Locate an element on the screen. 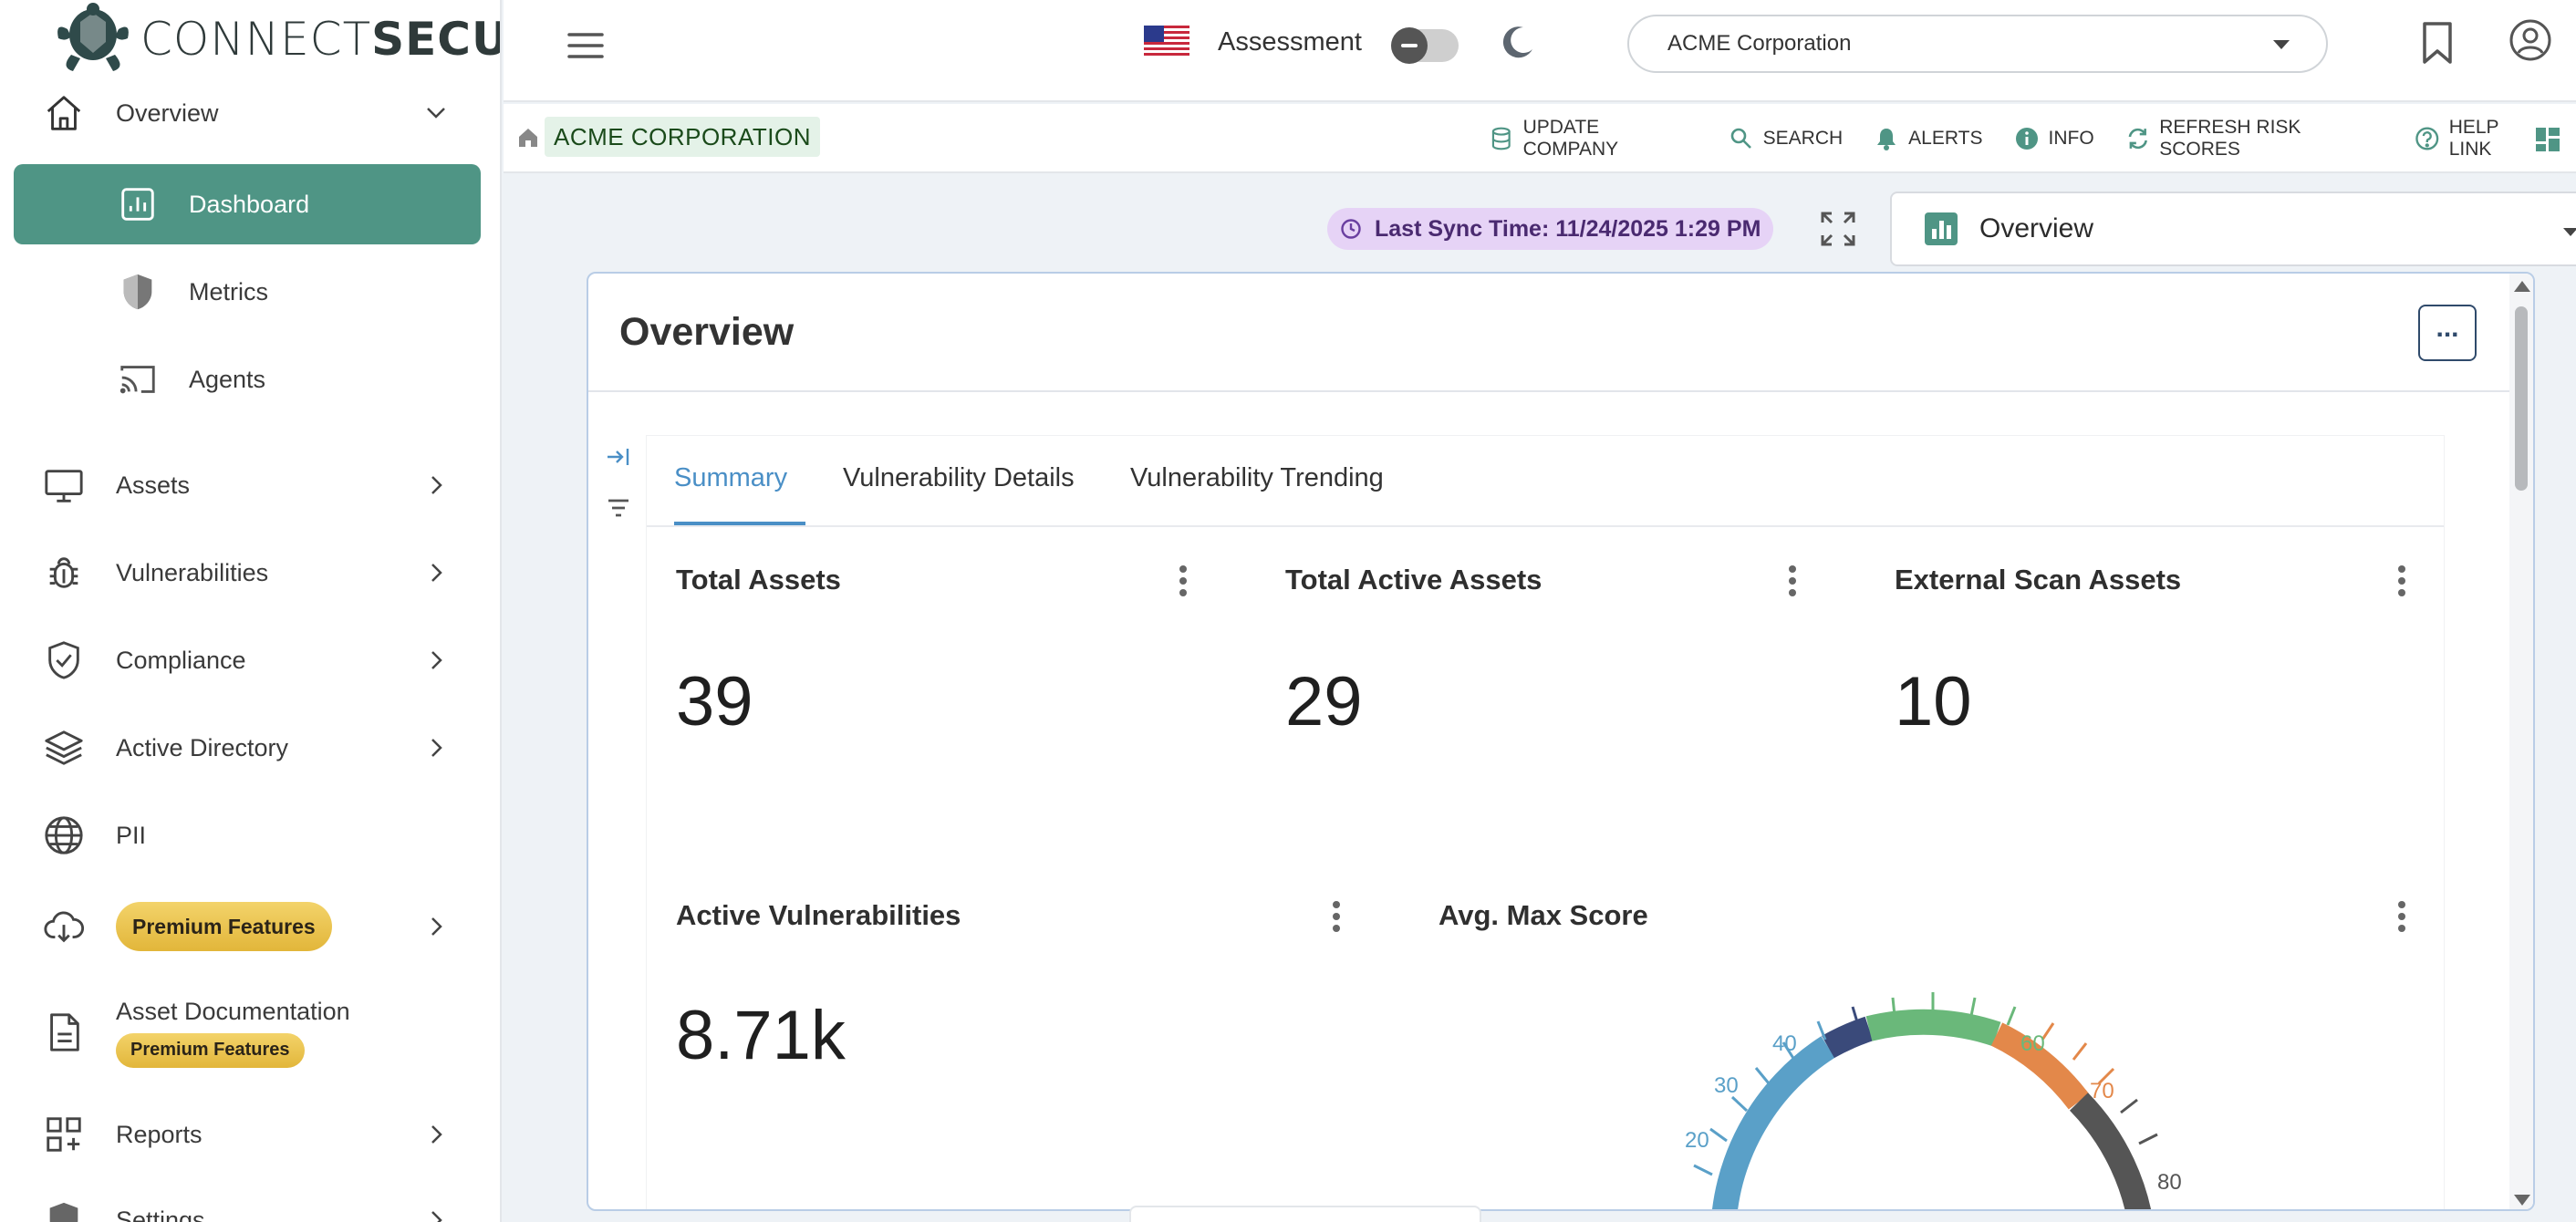 Image resolution: width=2576 pixels, height=1222 pixels. chevron-down-icon is located at coordinates (436, 113).